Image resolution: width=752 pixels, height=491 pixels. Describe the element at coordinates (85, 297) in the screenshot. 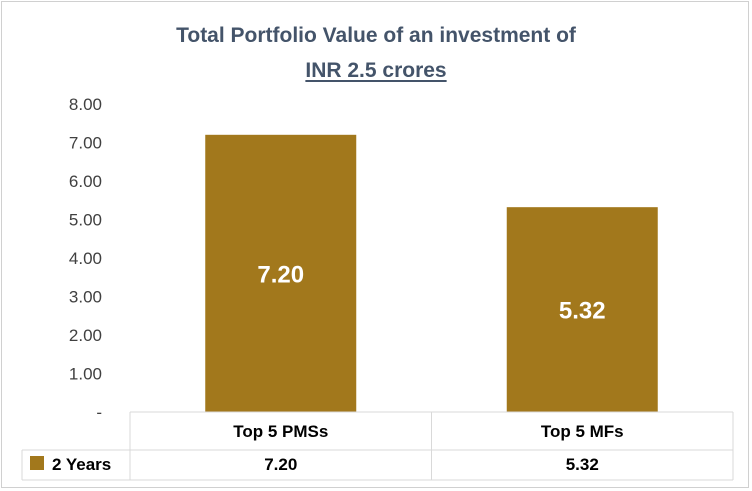

I see `y-tick-label: 3.00` at that location.